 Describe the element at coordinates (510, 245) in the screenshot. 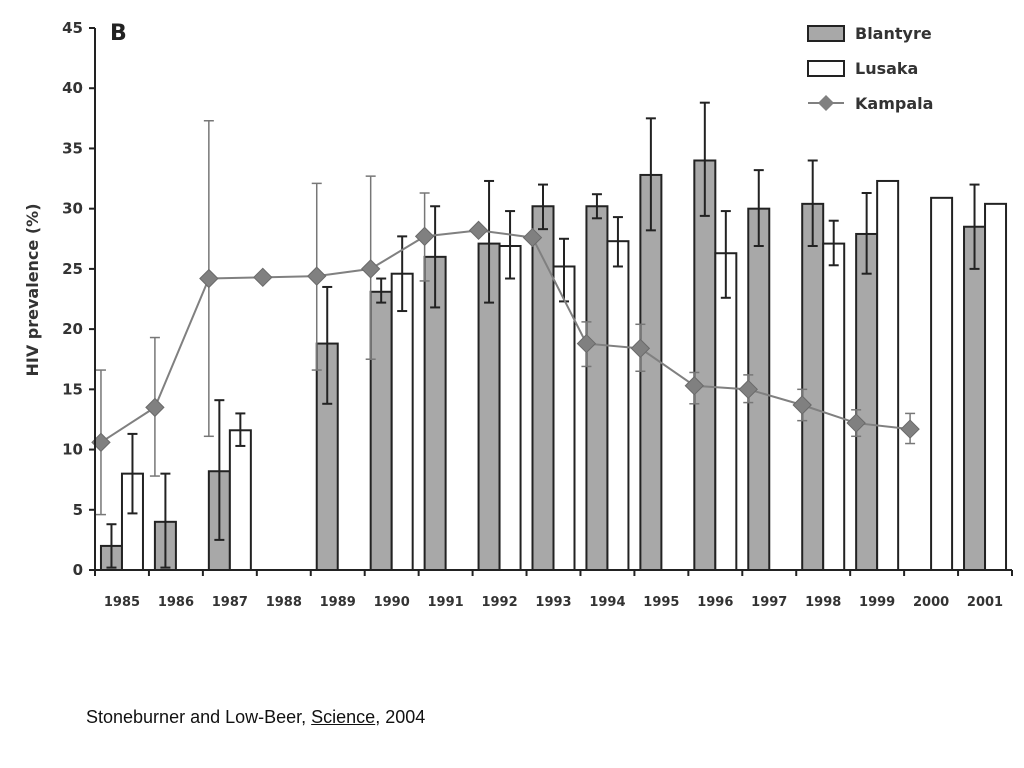

I see `errorbar-lusaka-1992` at that location.